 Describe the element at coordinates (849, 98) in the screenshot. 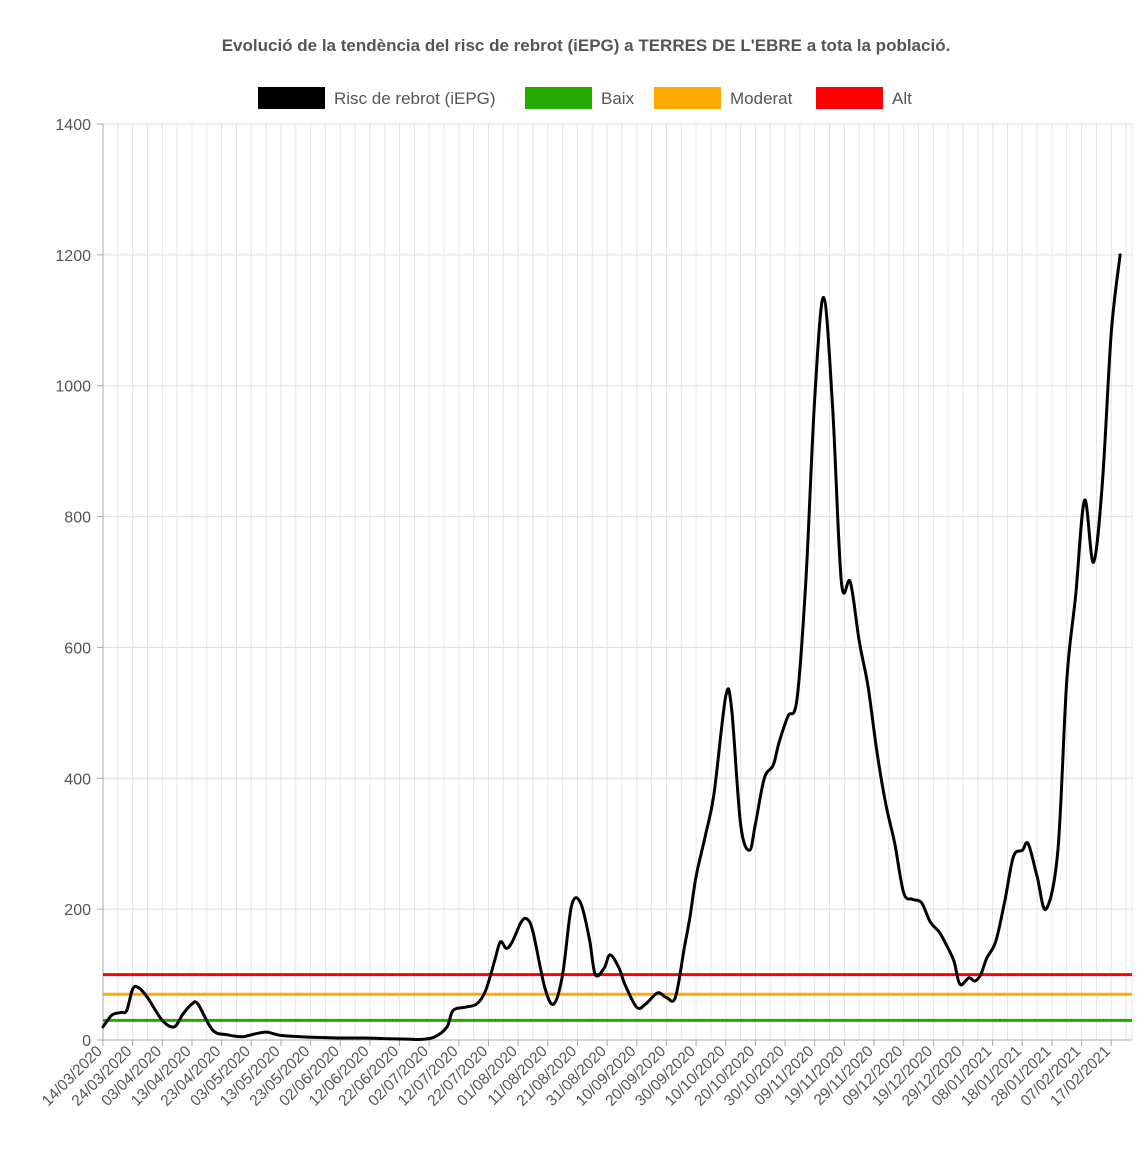

I see `legend-swatch-alt` at that location.